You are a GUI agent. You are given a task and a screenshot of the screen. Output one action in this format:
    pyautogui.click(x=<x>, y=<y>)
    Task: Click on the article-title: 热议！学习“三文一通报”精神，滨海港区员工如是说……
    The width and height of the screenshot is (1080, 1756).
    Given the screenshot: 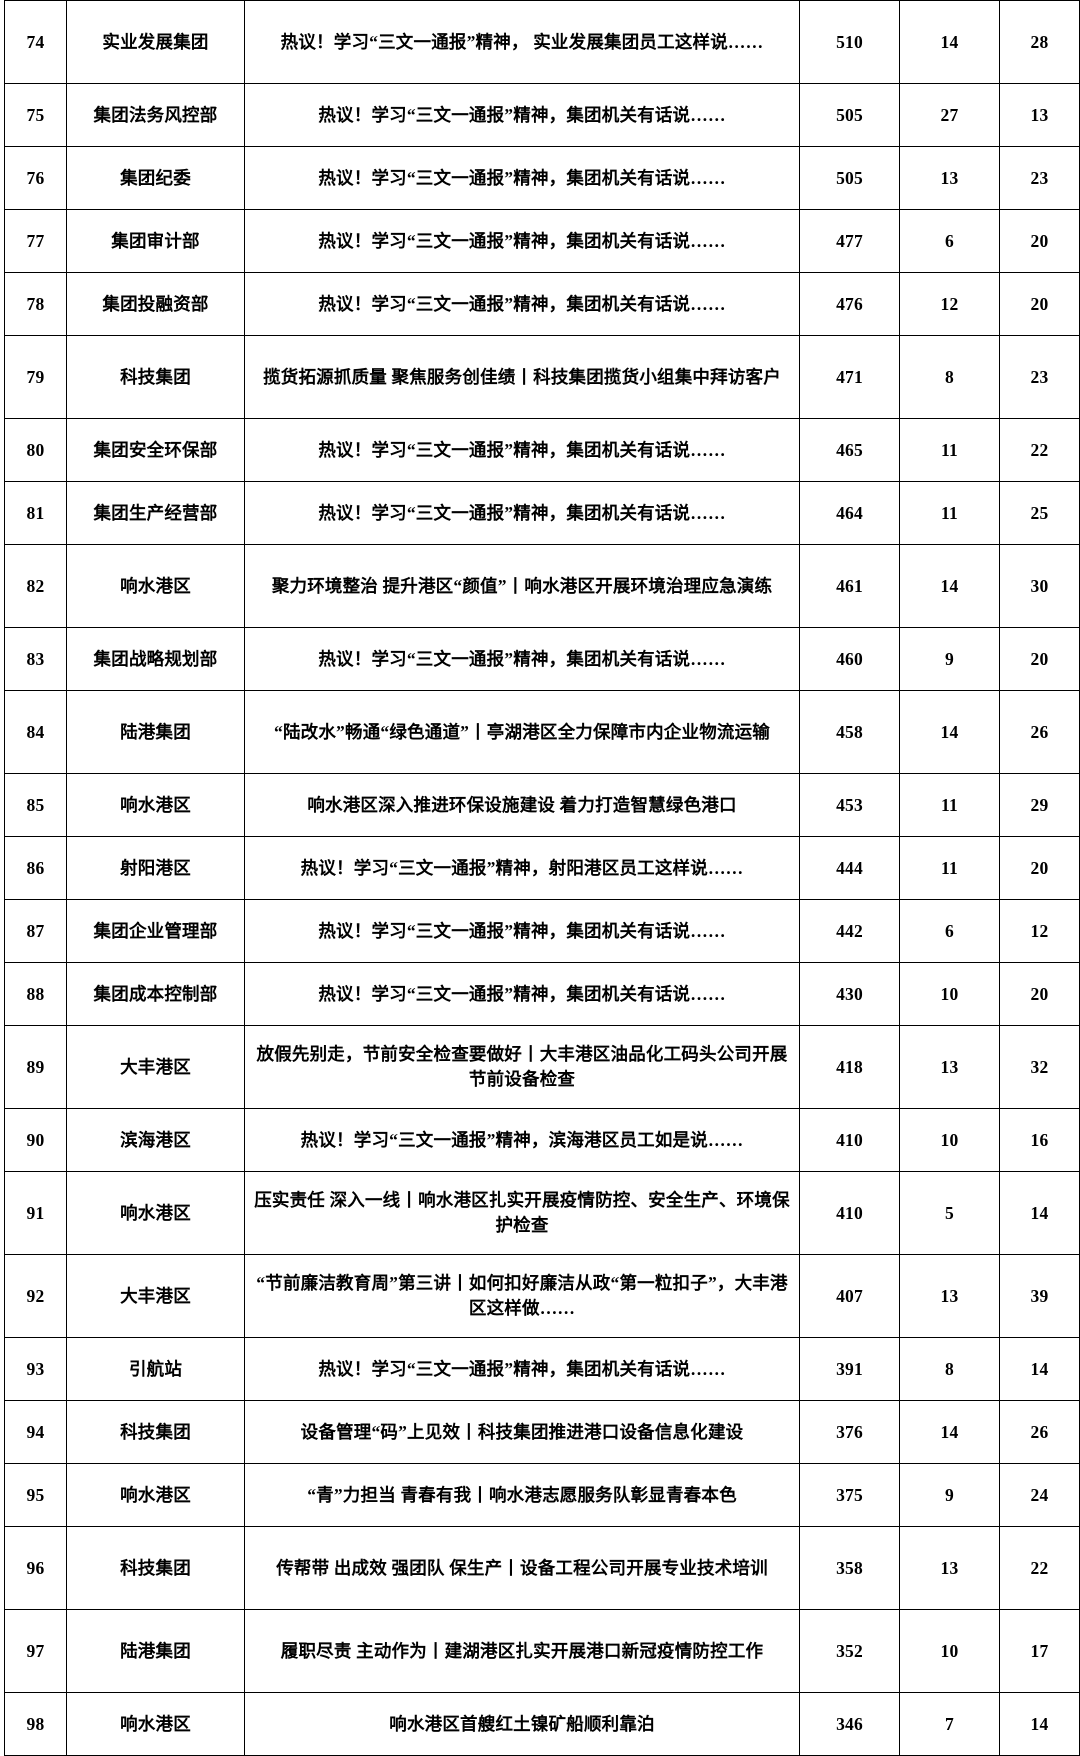 What is the action you would take?
    pyautogui.click(x=522, y=1140)
    